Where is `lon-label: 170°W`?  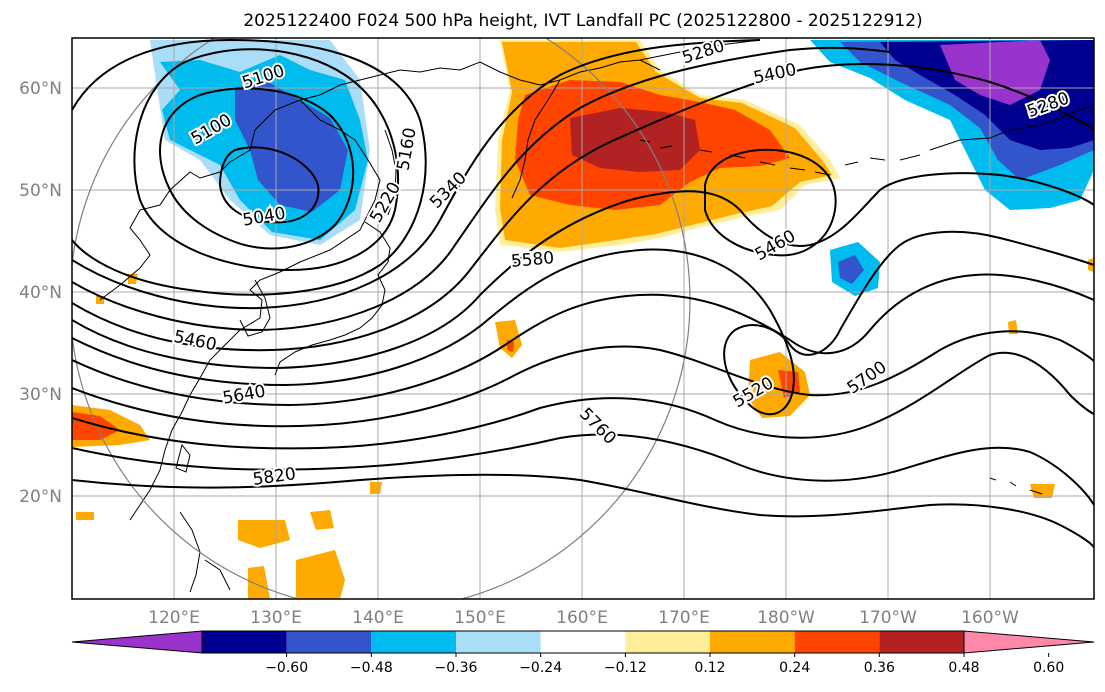
lon-label: 170°W is located at coordinates (888, 618).